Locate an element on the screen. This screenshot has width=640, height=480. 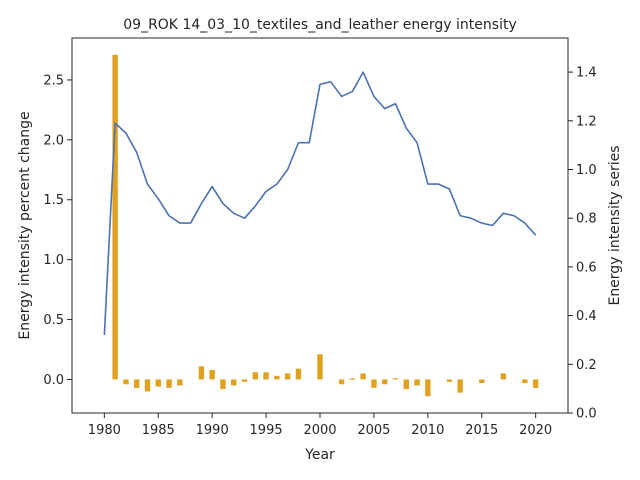
x-axis-title: Year is located at coordinates (319, 455).